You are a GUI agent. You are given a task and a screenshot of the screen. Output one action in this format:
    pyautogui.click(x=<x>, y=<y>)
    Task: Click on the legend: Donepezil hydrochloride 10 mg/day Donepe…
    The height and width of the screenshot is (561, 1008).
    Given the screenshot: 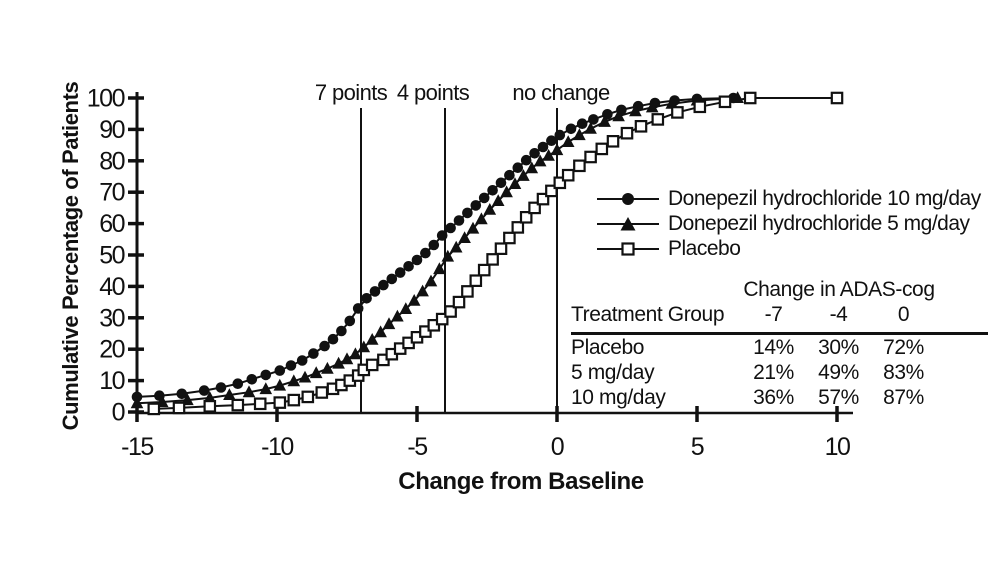 What is the action you would take?
    pyautogui.click(x=789, y=223)
    